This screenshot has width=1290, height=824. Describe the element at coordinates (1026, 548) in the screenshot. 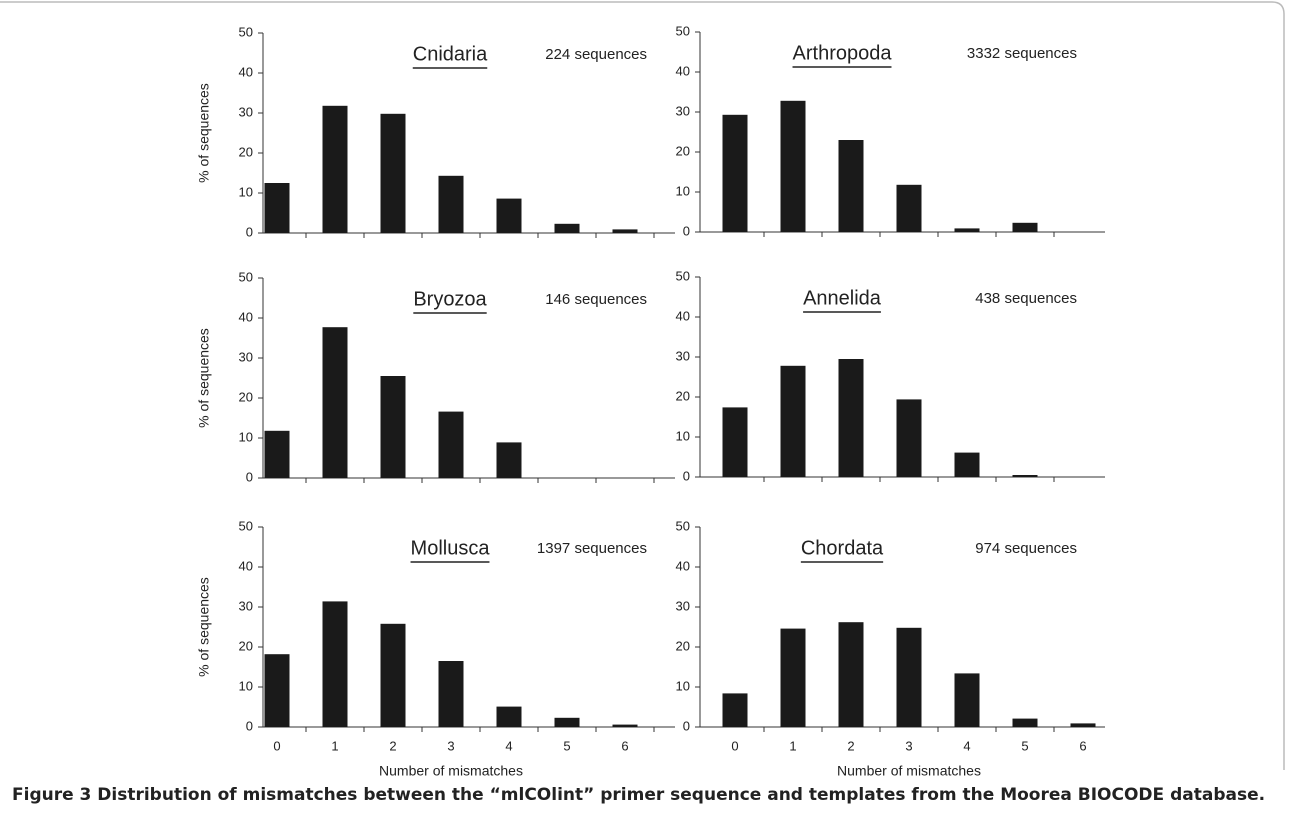

I see `panel-subtitle: 974 sequences` at that location.